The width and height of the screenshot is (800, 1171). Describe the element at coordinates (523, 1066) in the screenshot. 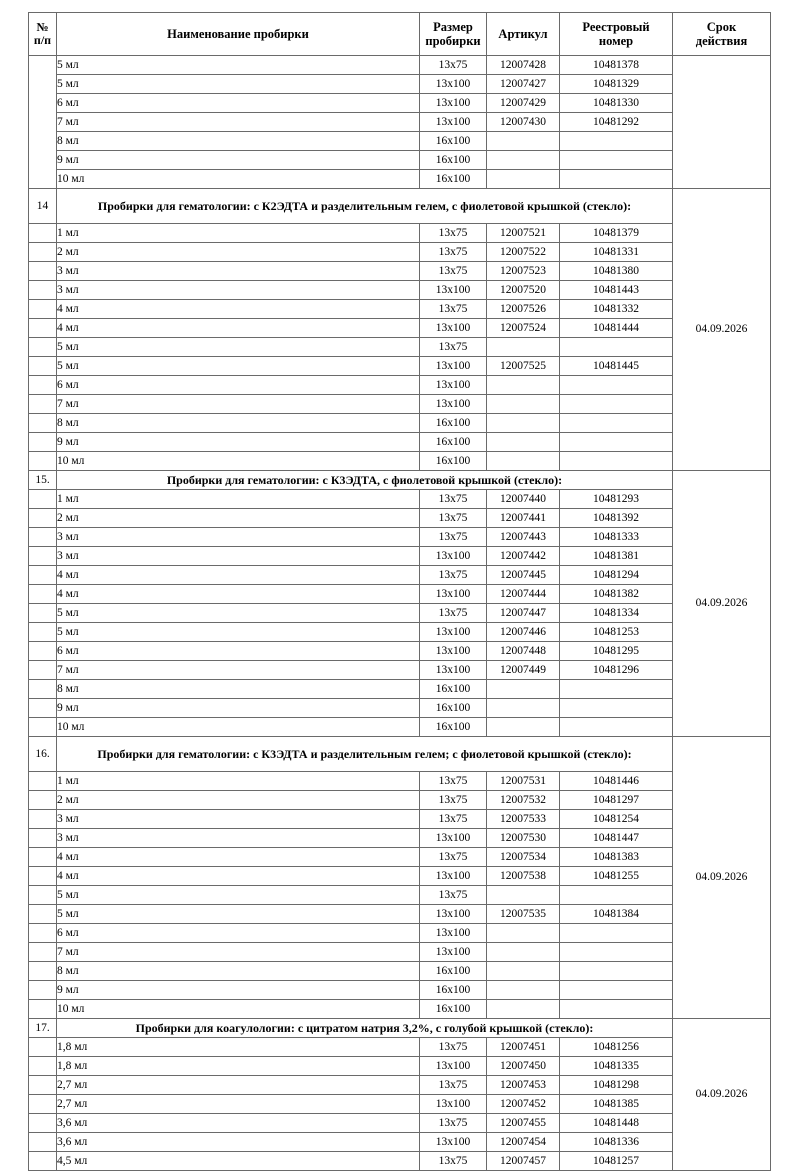

I see `article-cell: 12007450` at that location.